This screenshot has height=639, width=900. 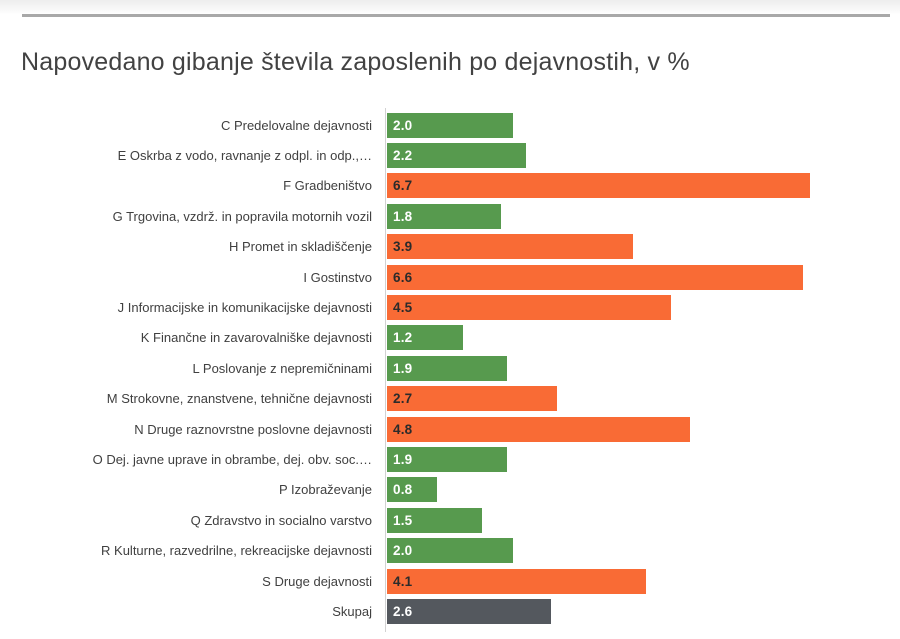 I want to click on category-label: S Druge dejavnosti, so click(x=317, y=581).